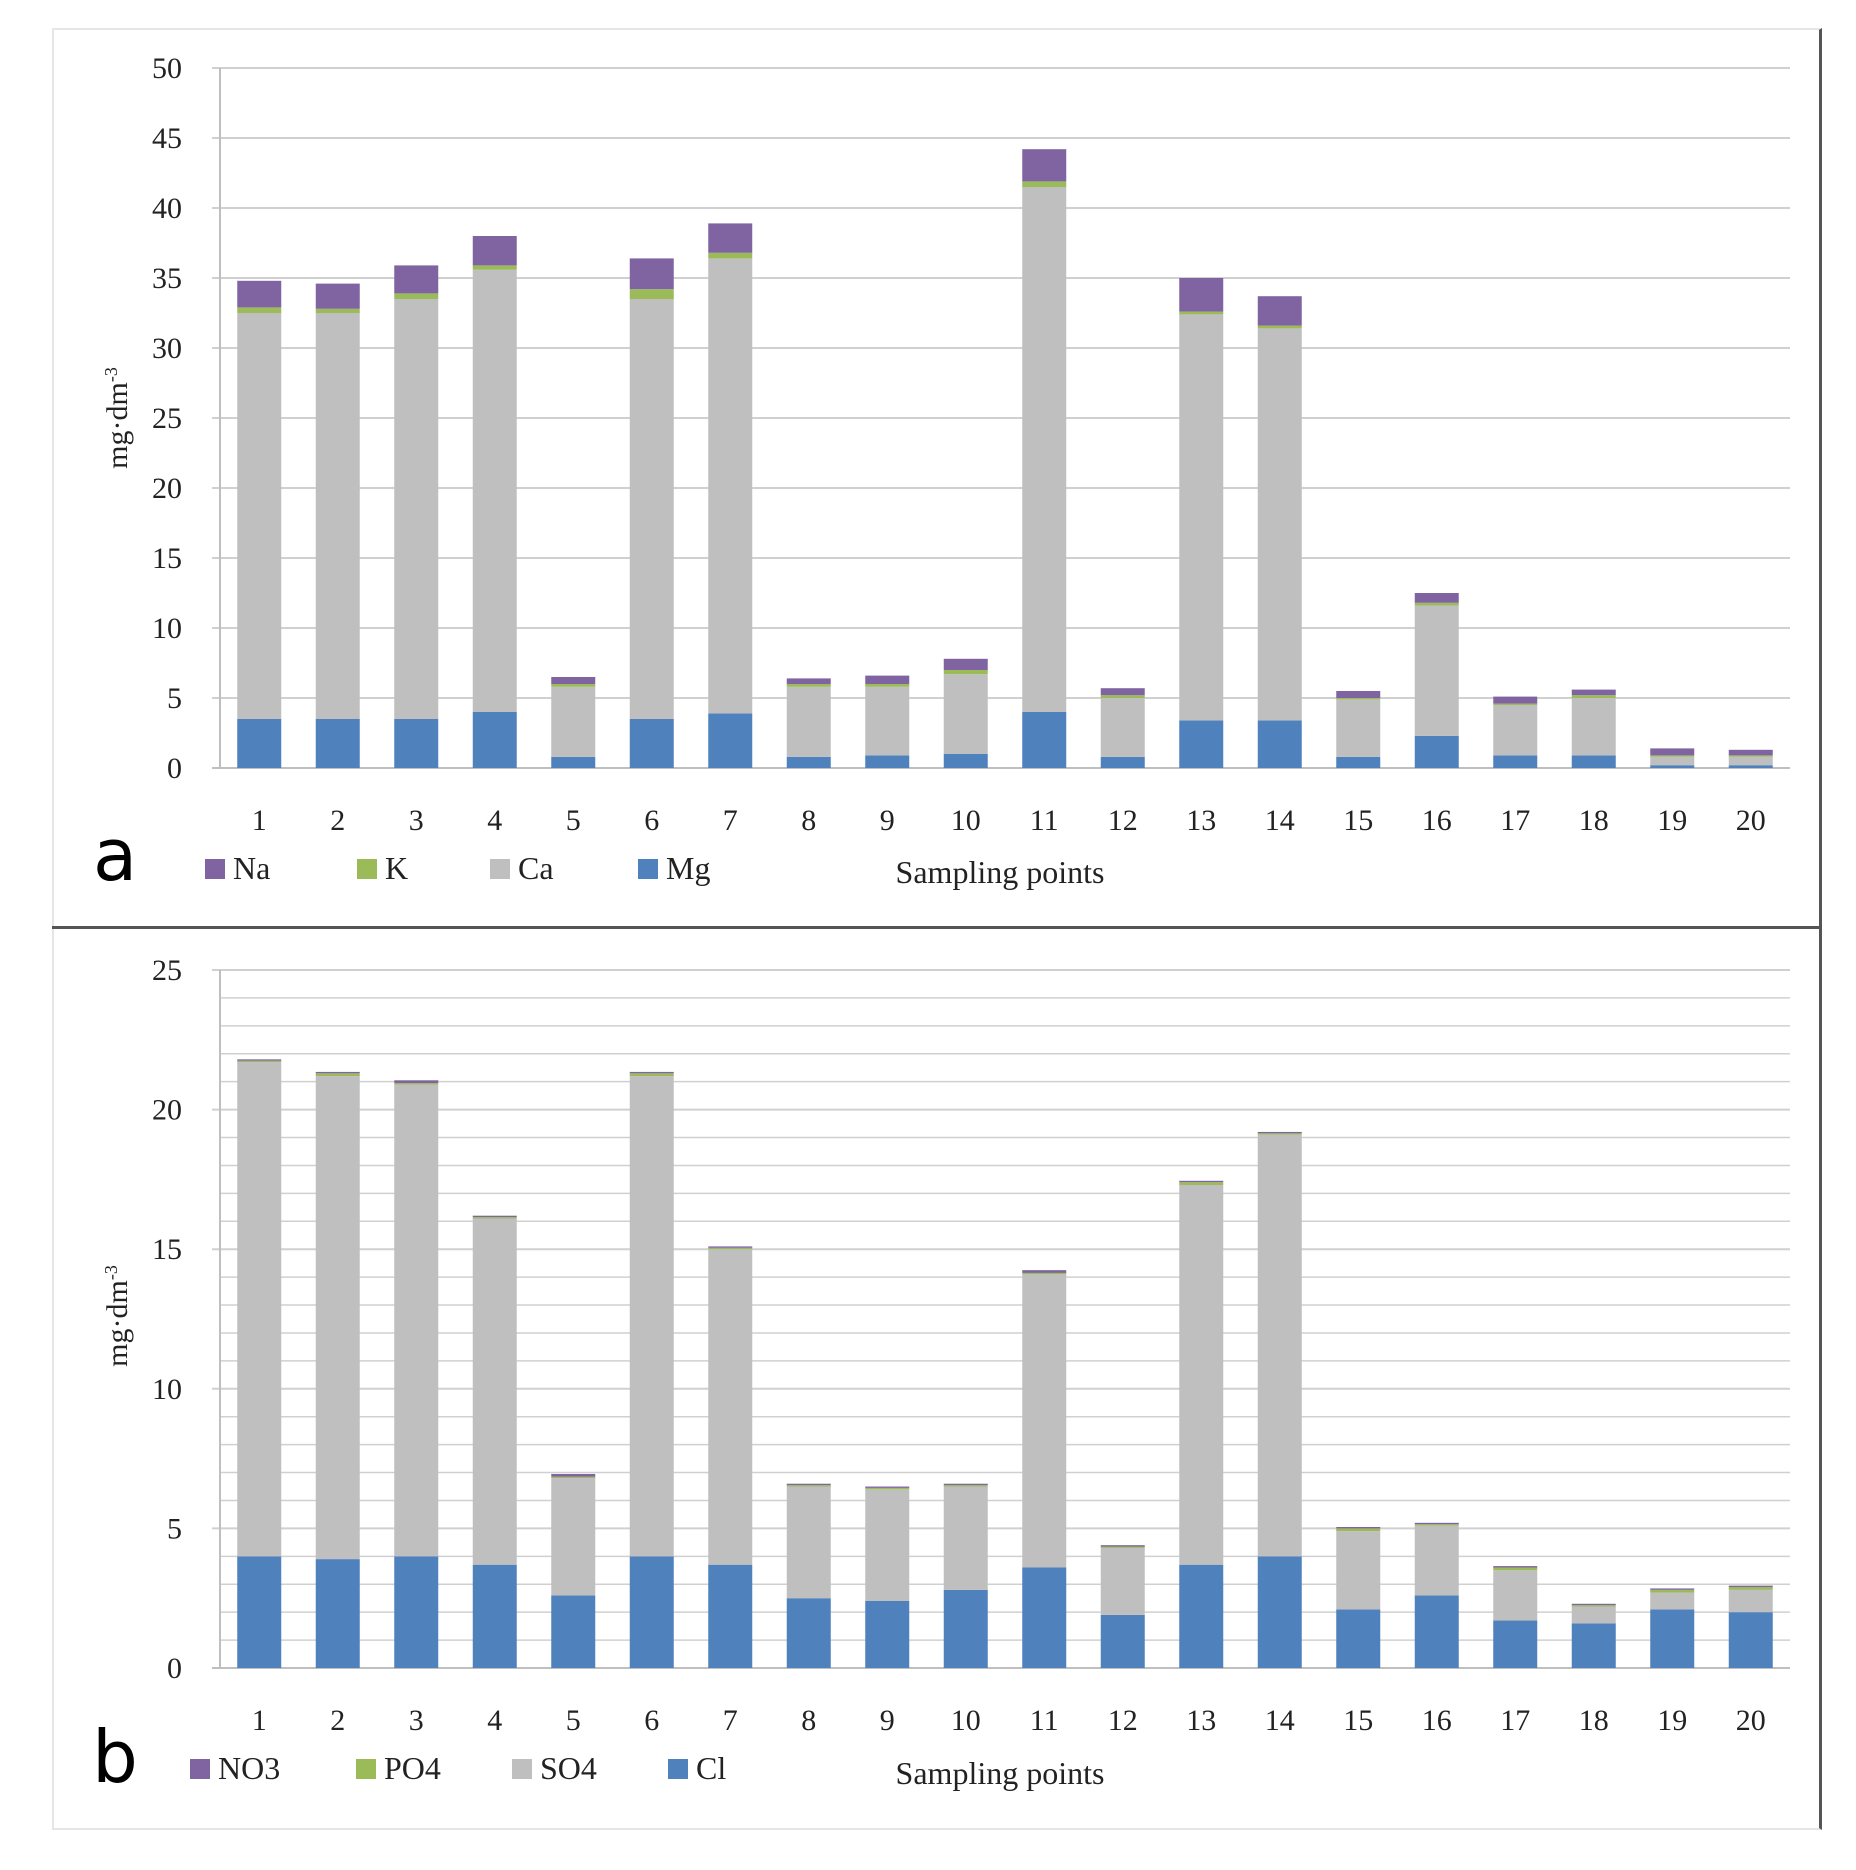 The image size is (1856, 1870). I want to click on chart-b-legend-swatch-so4, so click(522, 1769).